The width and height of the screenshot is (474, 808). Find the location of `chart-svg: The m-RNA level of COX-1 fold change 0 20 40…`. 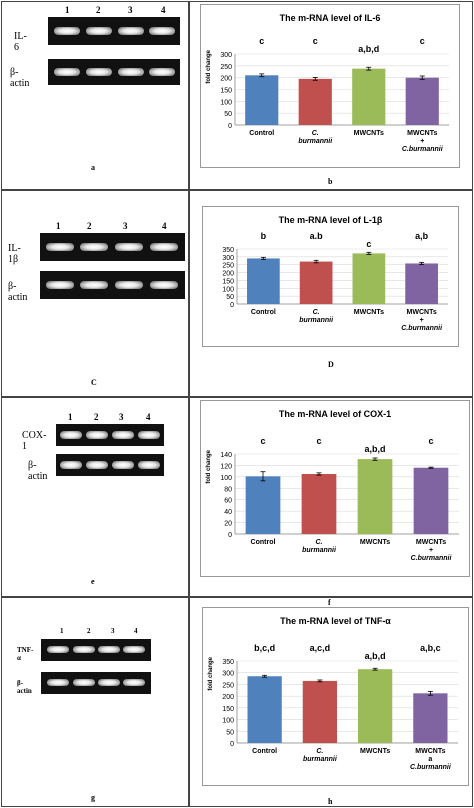

chart-svg: The m-RNA level of COX-1 fold change 0 20 40… is located at coordinates (332, 485).